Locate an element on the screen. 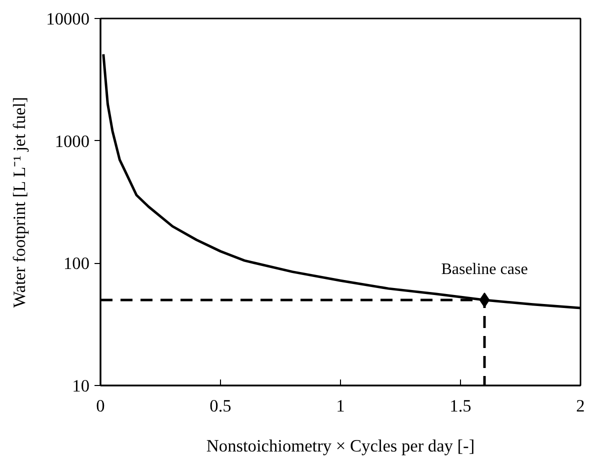  y-tick-label: 10 is located at coordinates (81, 386).